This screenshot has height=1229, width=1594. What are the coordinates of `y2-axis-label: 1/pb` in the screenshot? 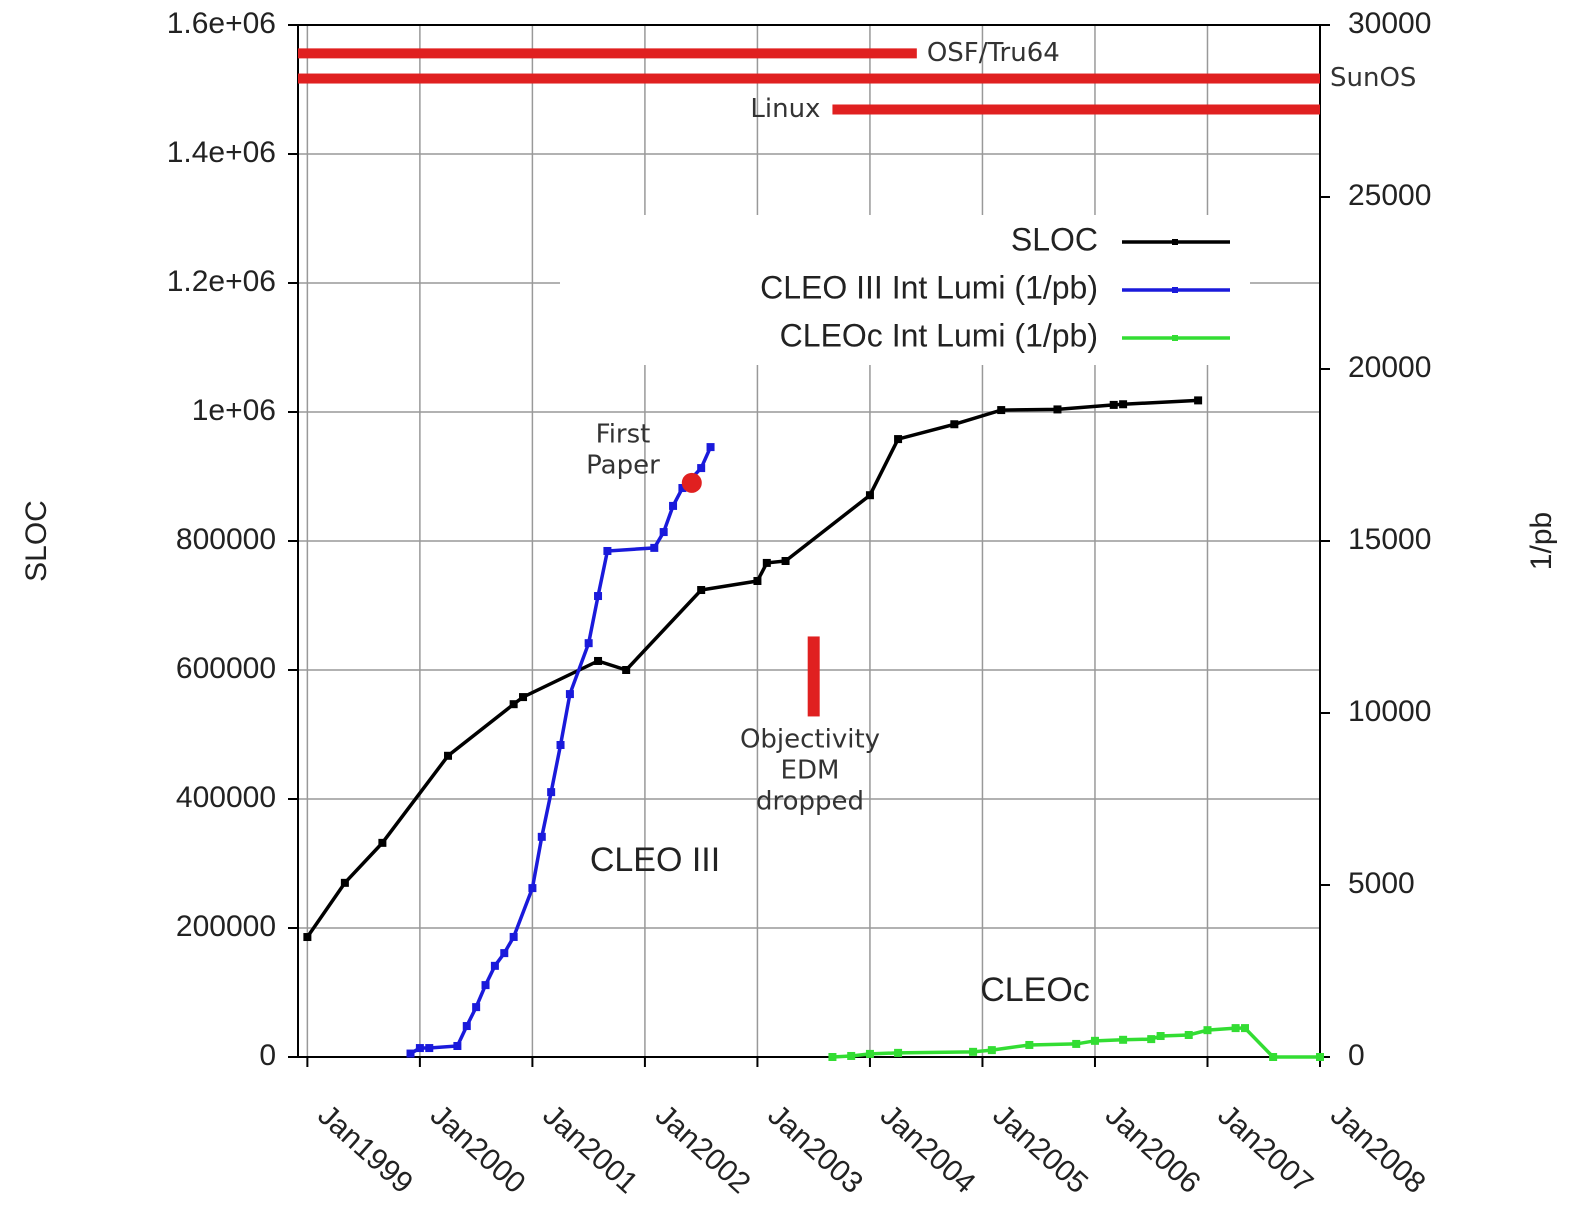 It's located at (1541, 541).